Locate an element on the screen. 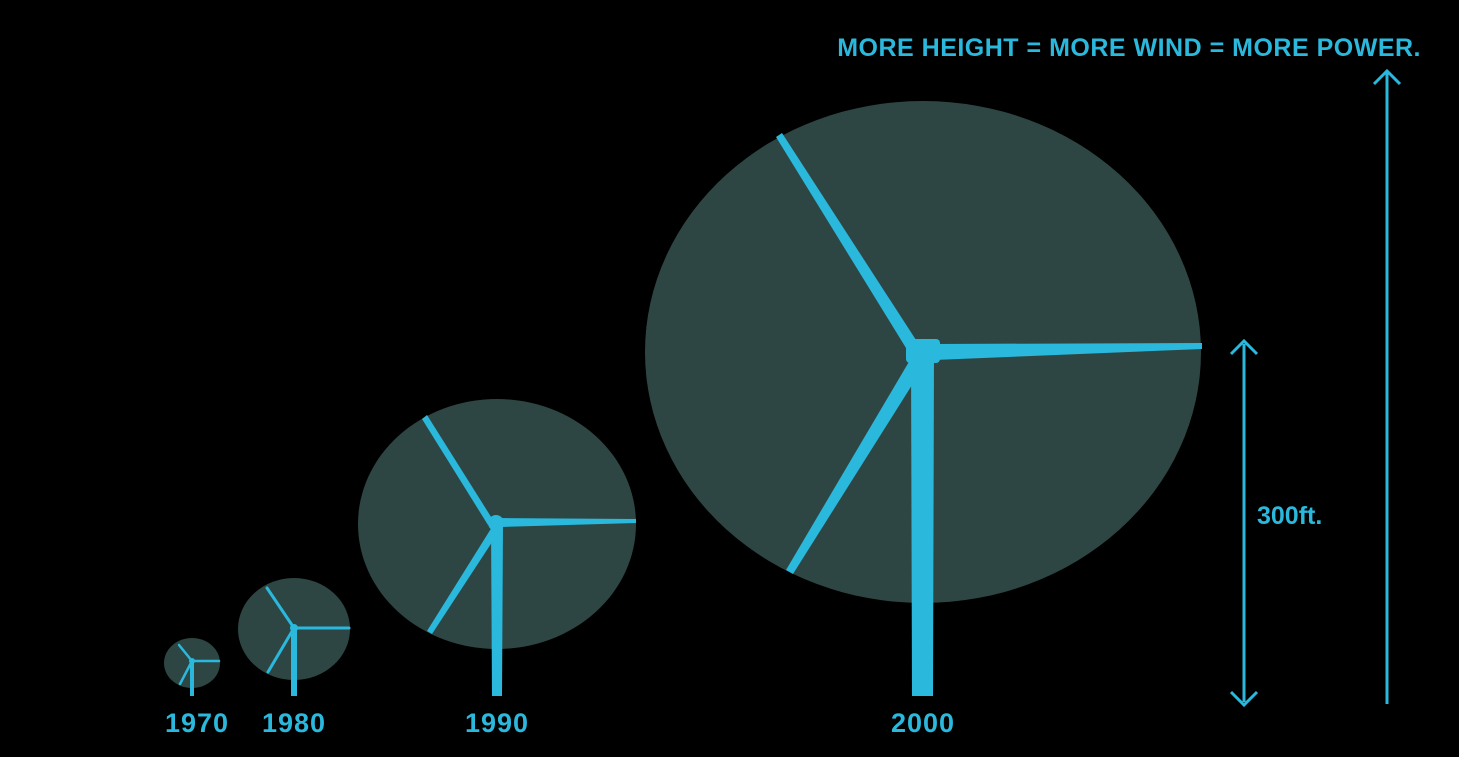  year-label: 1990 is located at coordinates (497, 723).